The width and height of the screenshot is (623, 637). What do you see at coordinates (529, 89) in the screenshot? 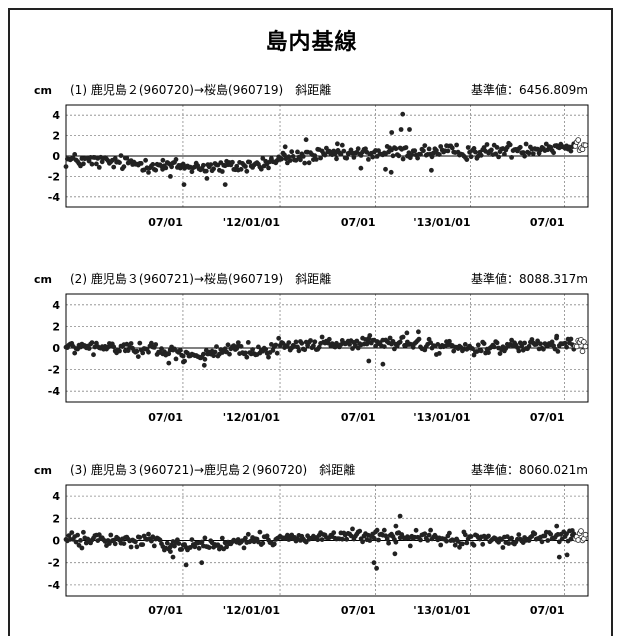
I see `reference-value: 基準値：6456.809m` at bounding box center [529, 89].